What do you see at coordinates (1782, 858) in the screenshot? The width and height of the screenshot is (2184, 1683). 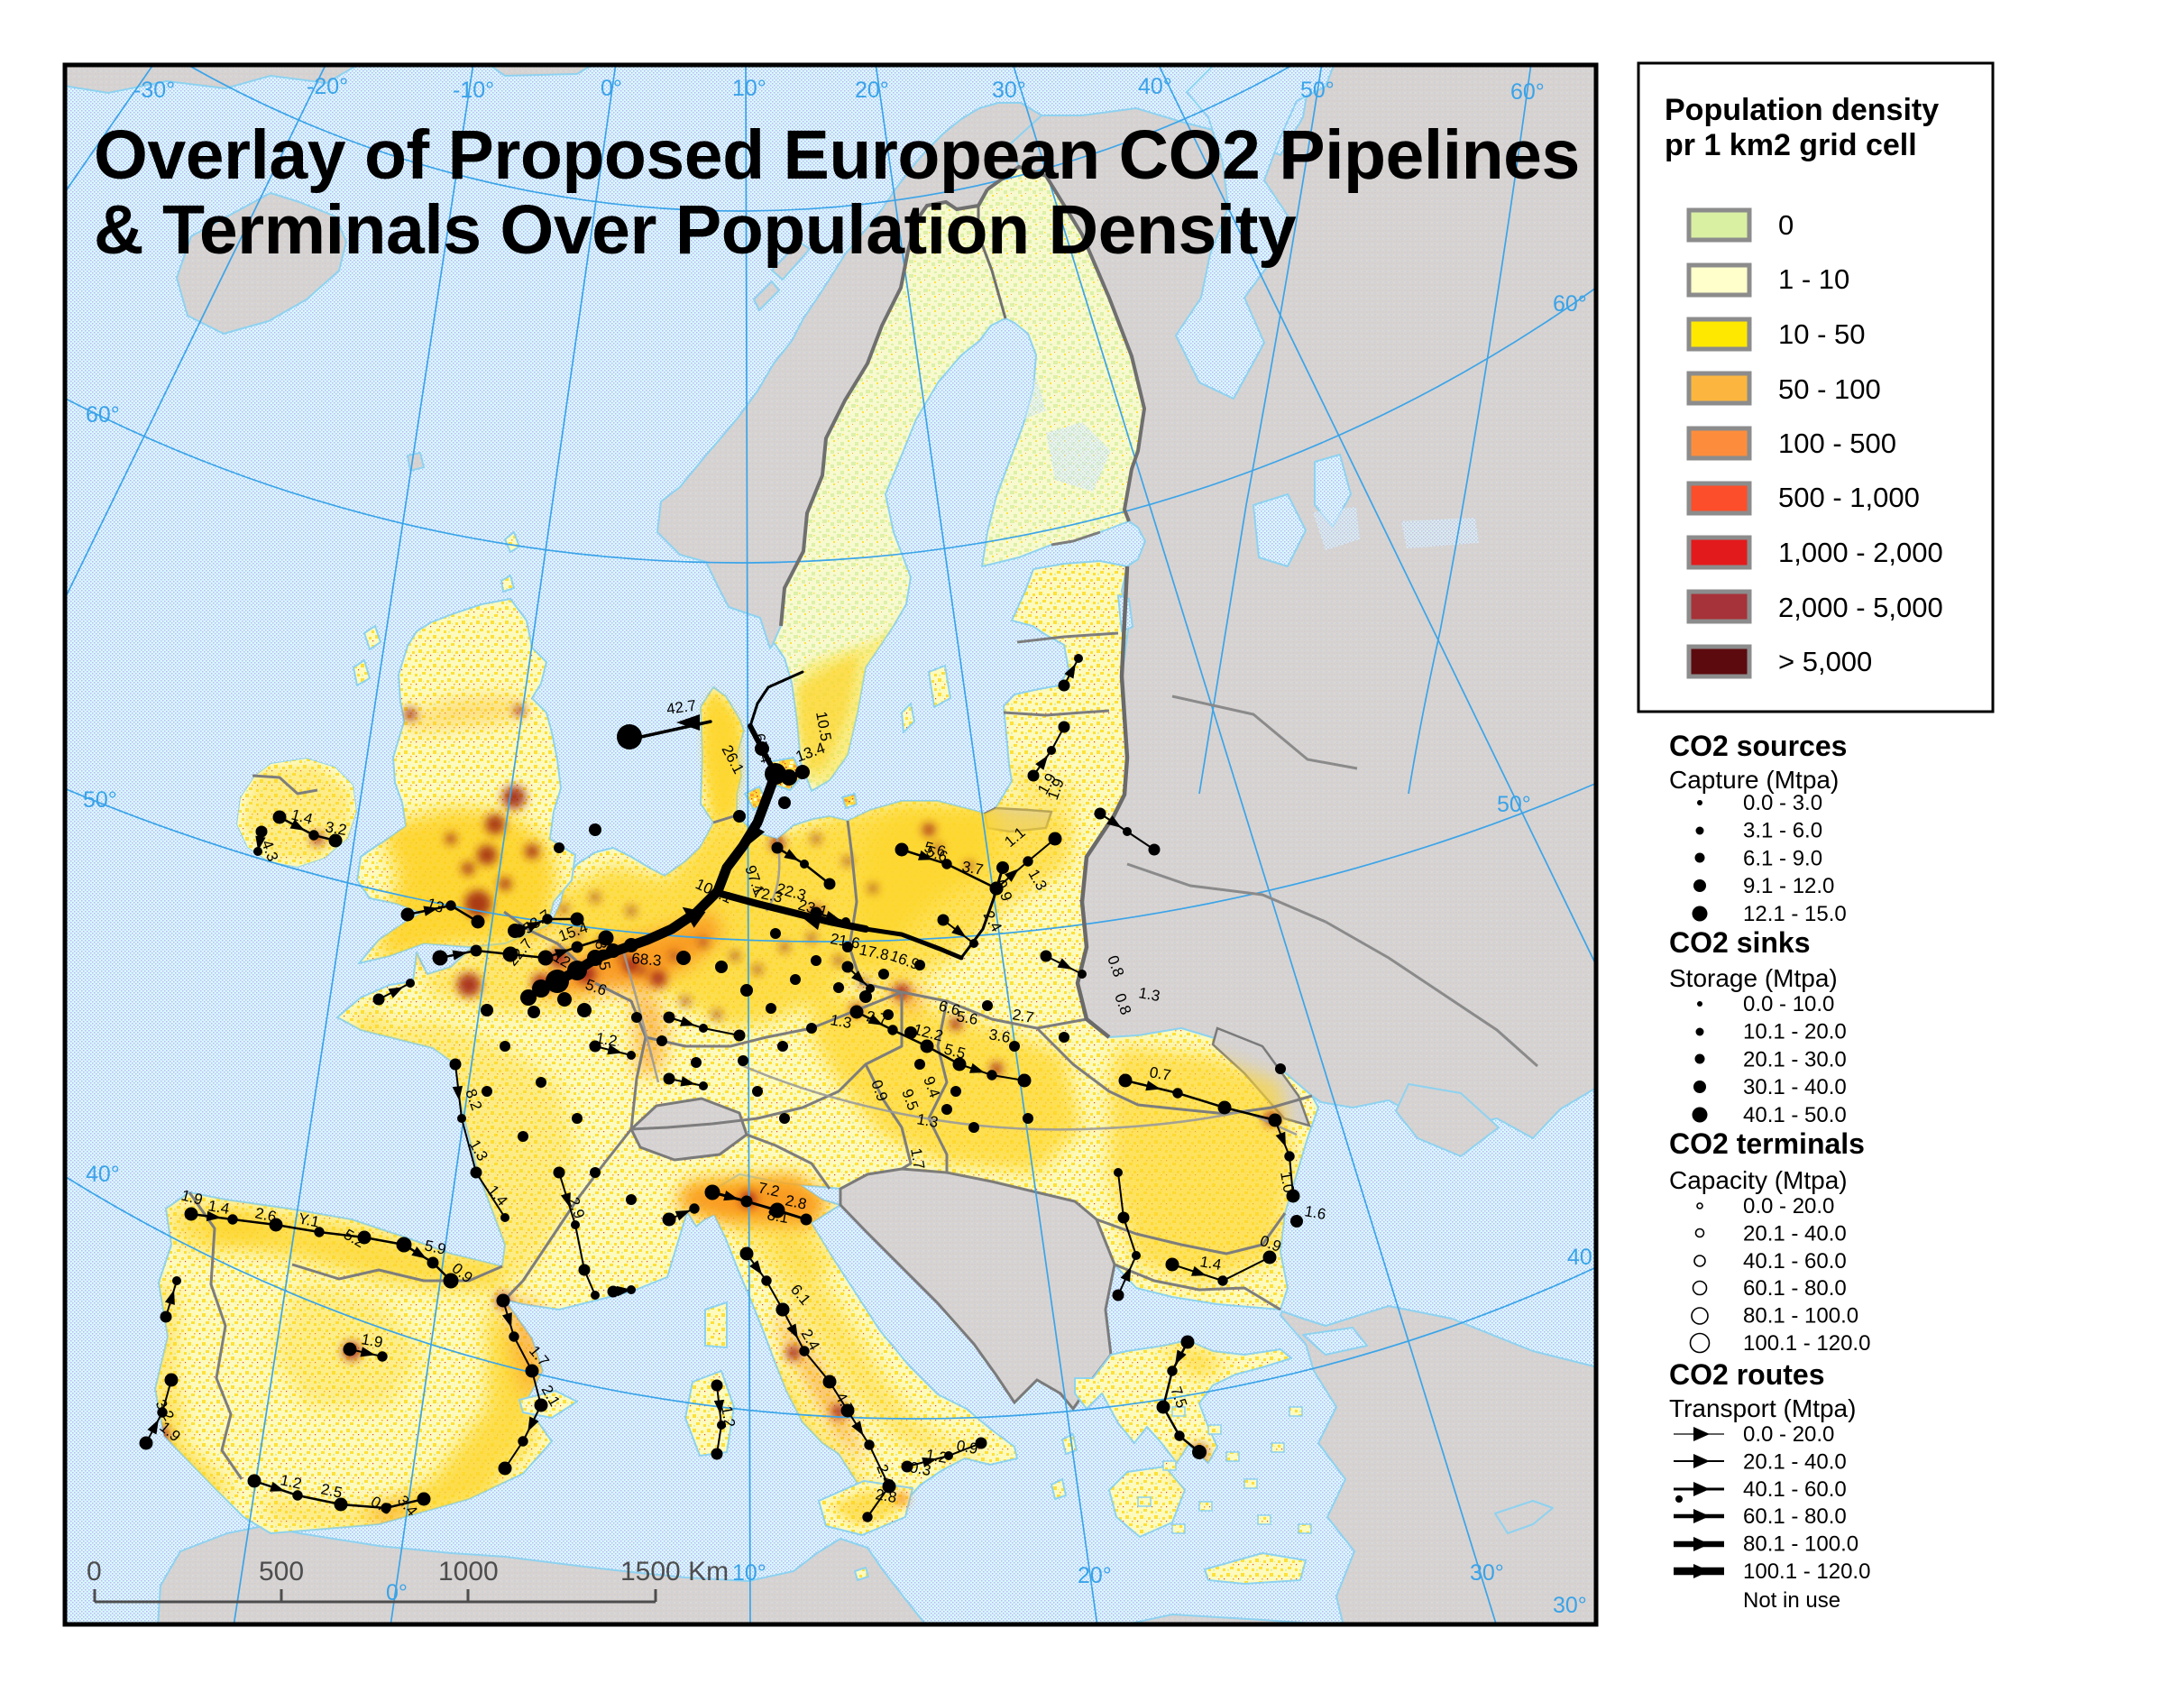 I see `svg-text: 6.1 - 9.0` at bounding box center [1782, 858].